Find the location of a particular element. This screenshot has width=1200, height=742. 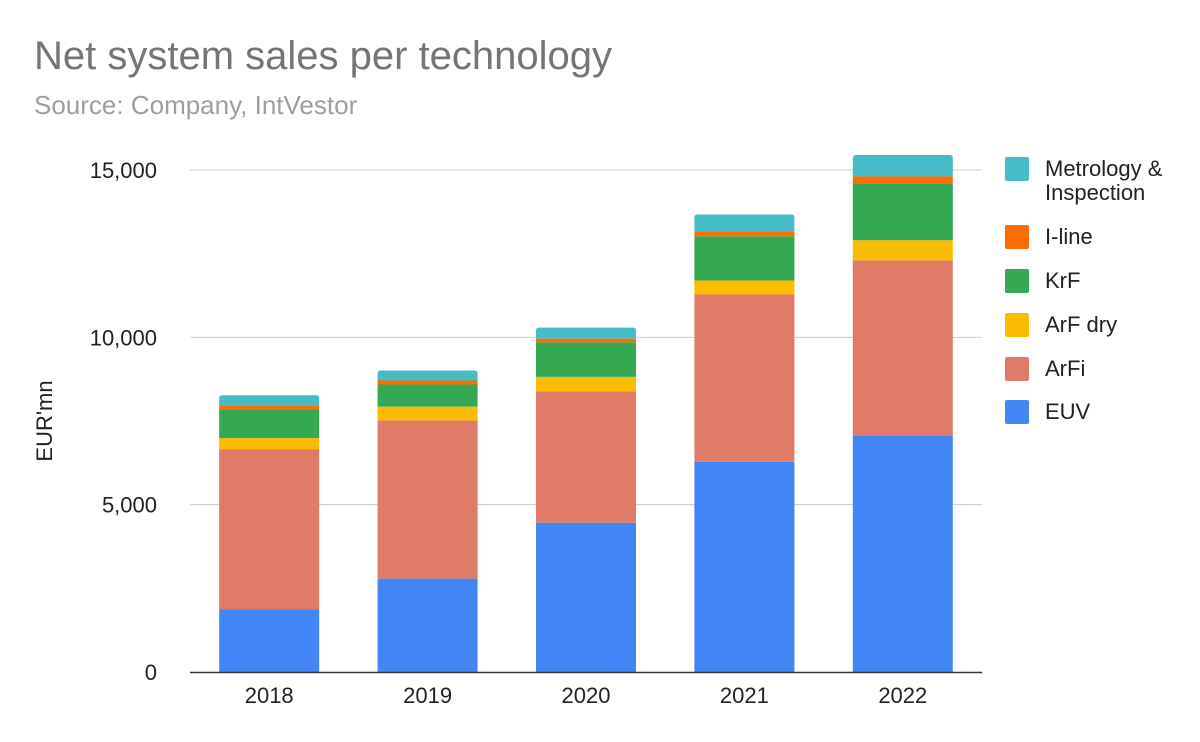

chart-subtitle: Source: Company, IntVestor is located at coordinates (196, 105).